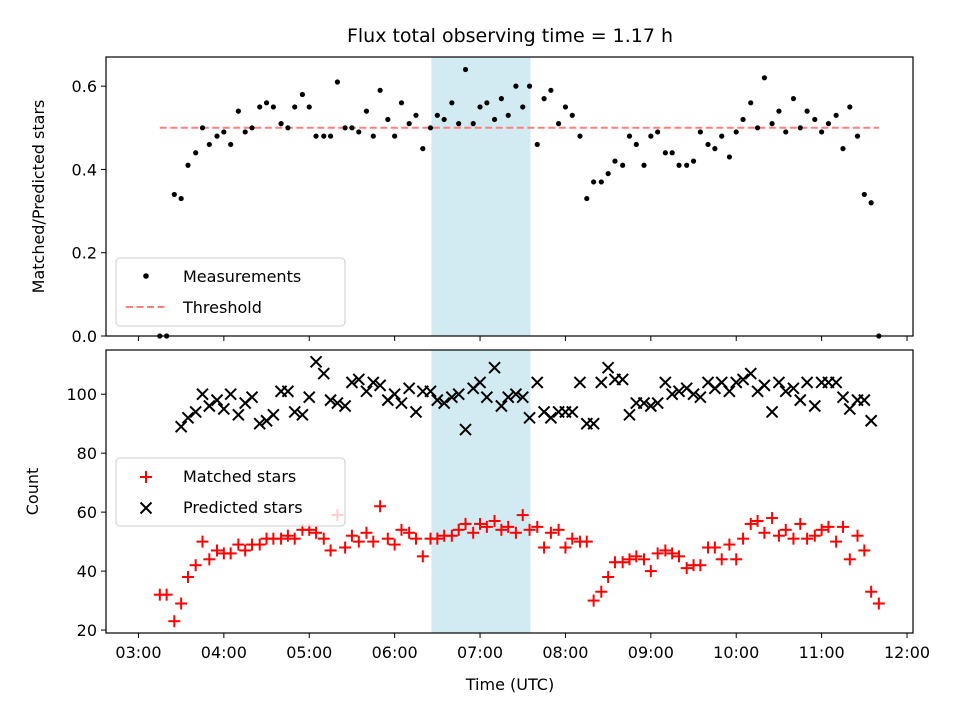 This screenshot has width=960, height=720. Describe the element at coordinates (651, 652) in the screenshot. I see `x-tick-label: 09:00` at that location.